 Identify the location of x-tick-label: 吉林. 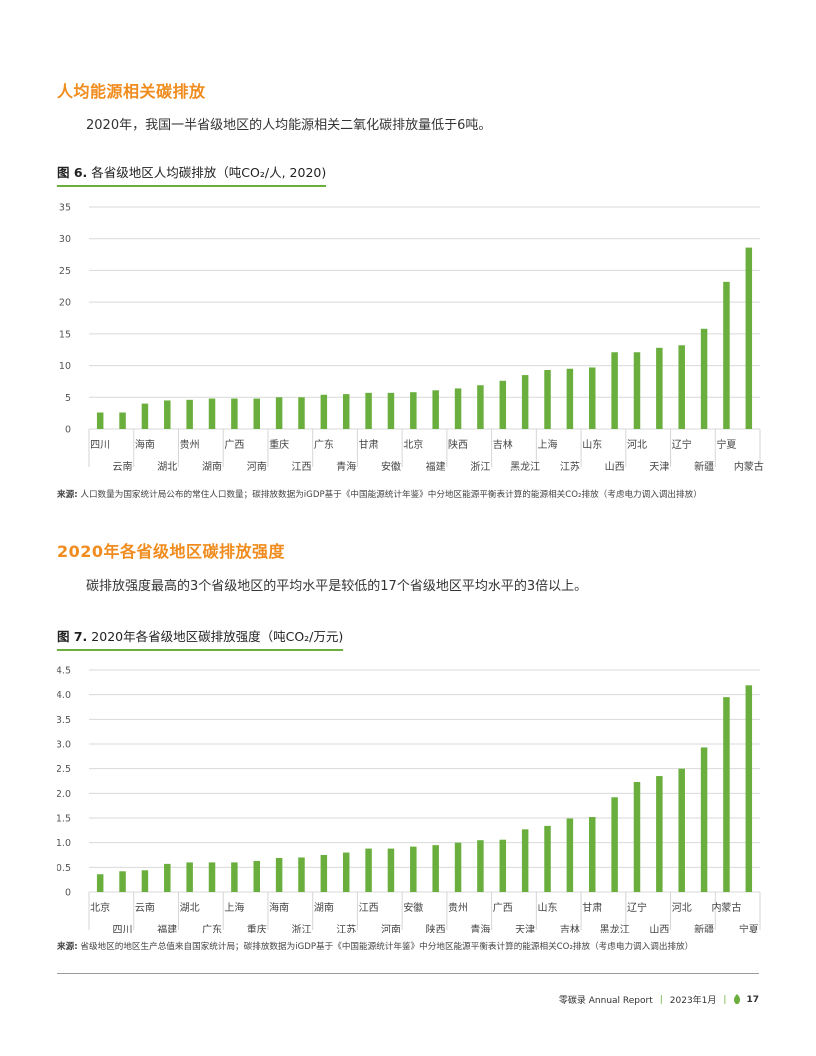
(503, 444).